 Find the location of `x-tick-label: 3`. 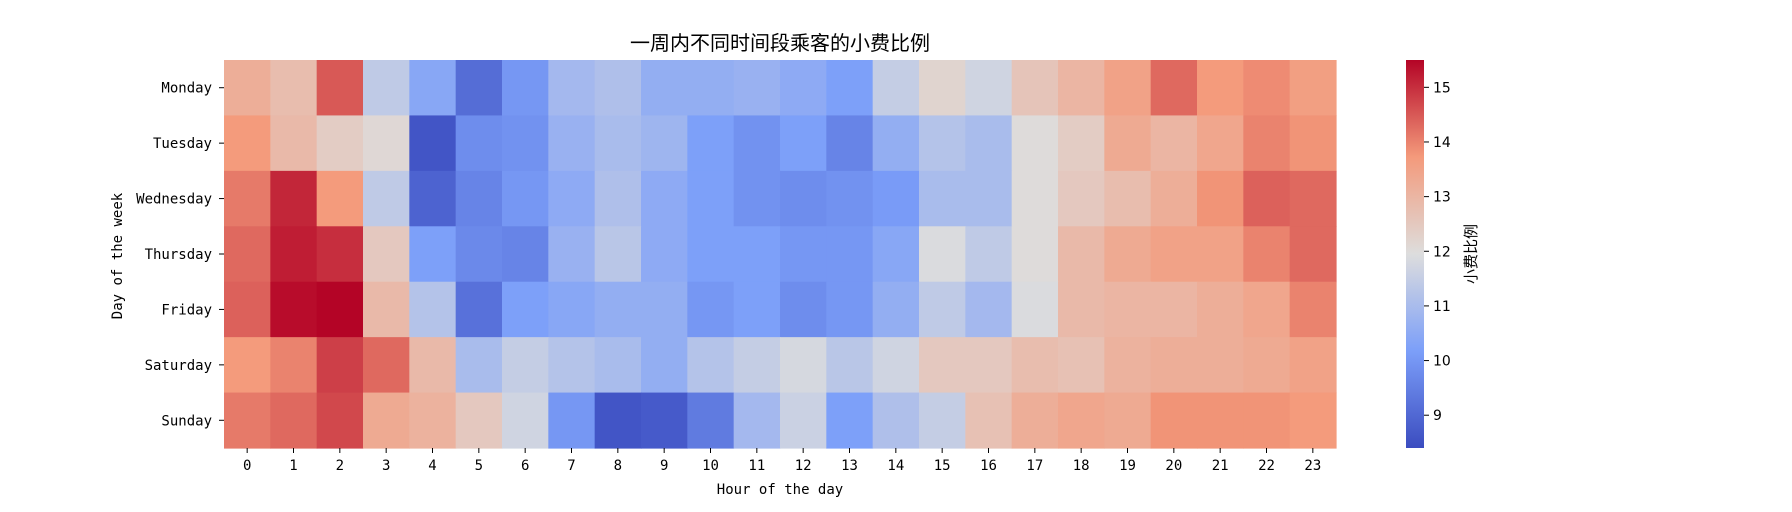

x-tick-label: 3 is located at coordinates (386, 466).